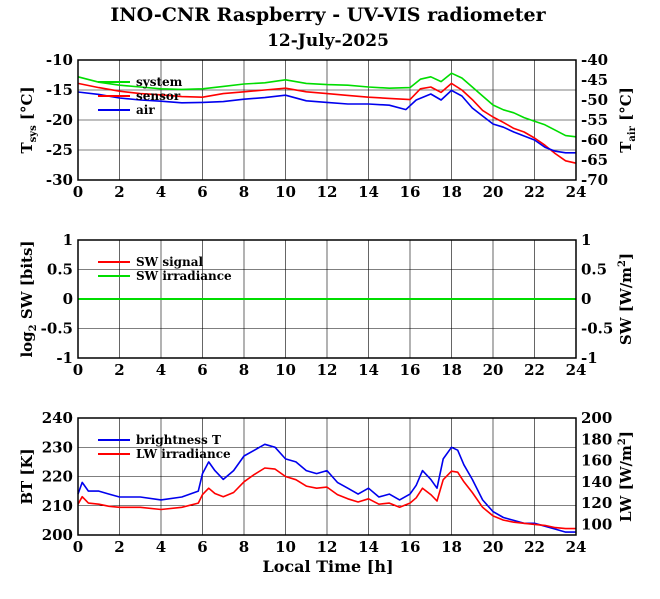 The width and height of the screenshot is (660, 599). I want to click on chart-title: INO-CNR Raspberry - UV-VIS radiometer, so click(328, 15).